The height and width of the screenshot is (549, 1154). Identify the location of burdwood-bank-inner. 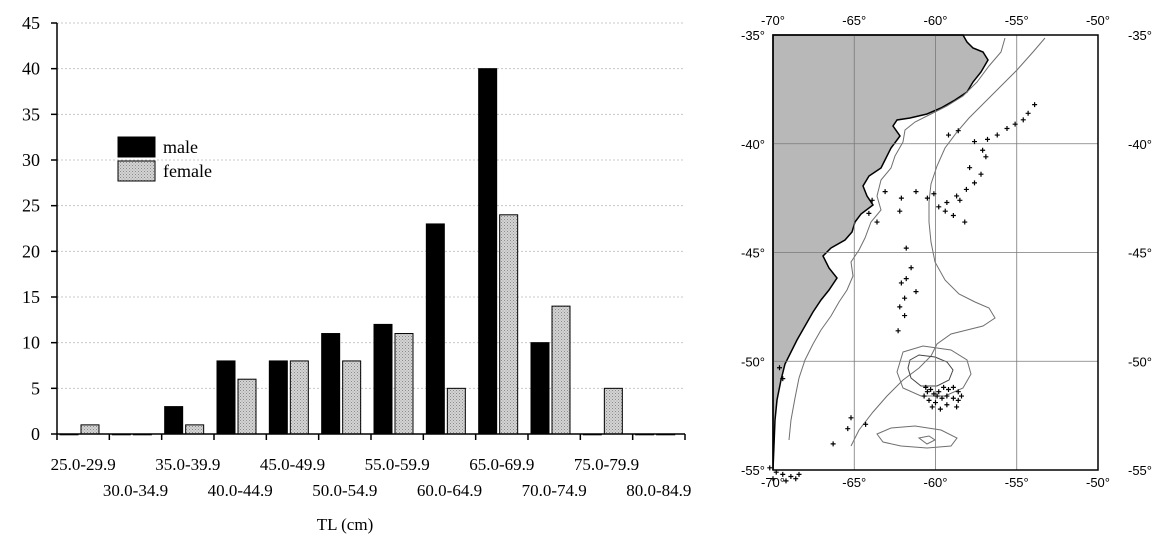
(926, 440).